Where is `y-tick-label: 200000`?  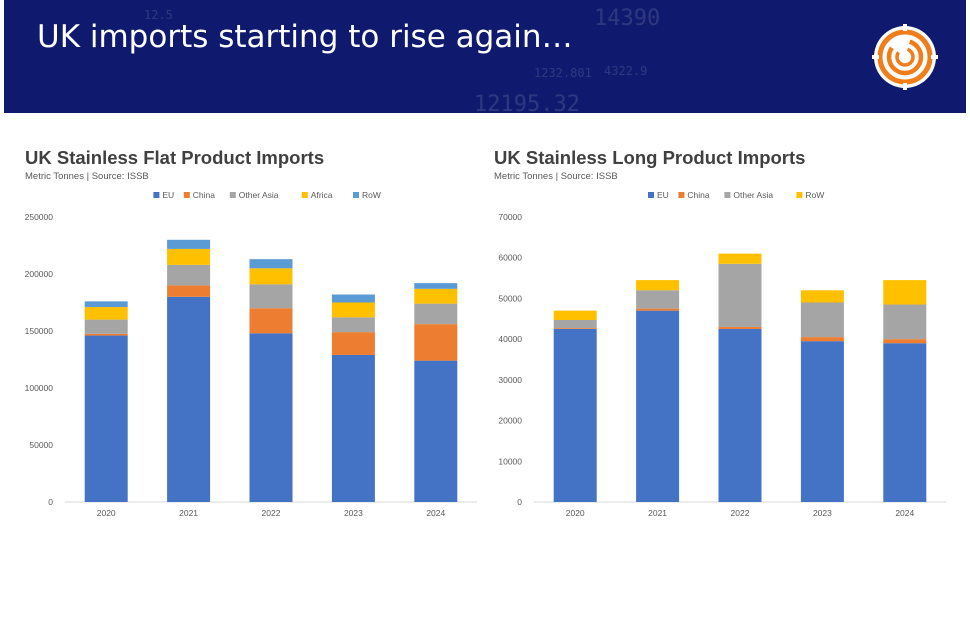 y-tick-label: 200000 is located at coordinates (39, 274).